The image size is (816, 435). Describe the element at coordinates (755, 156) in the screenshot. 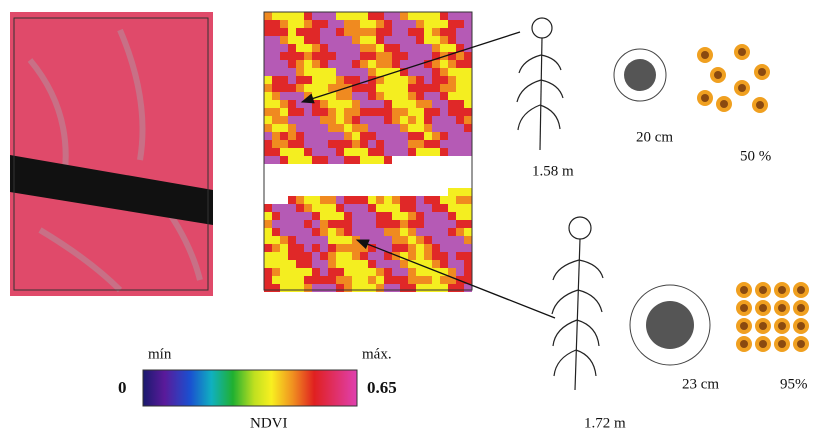

I see `cover: 50 %` at that location.